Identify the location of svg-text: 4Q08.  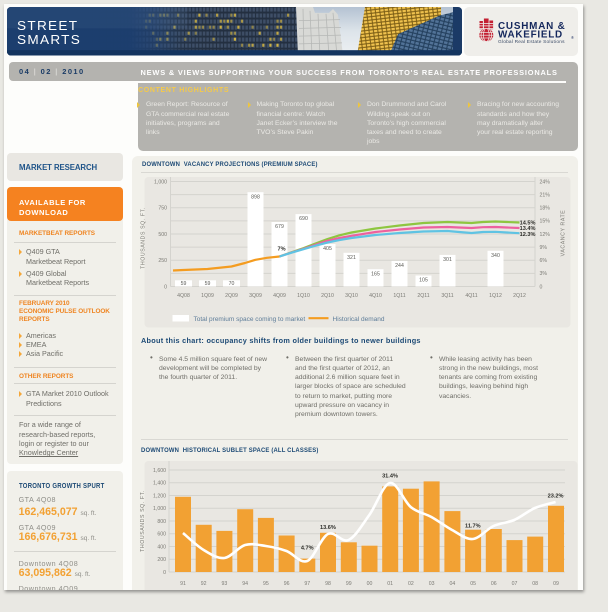
(183, 296).